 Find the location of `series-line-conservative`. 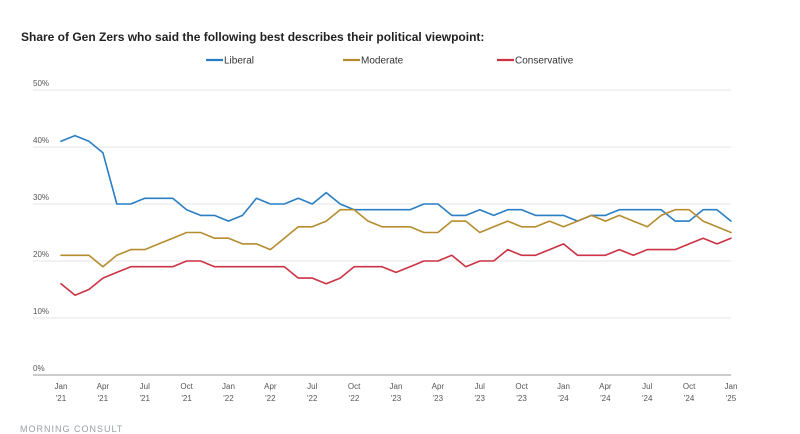

series-line-conservative is located at coordinates (396, 267).